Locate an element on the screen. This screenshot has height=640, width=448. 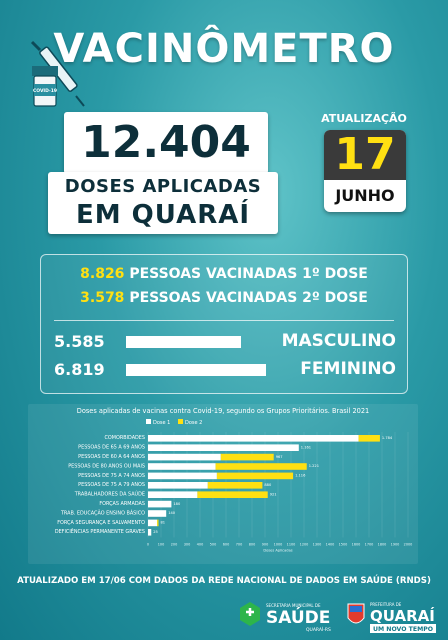
data-label: 1.116 is located at coordinates (300, 476).